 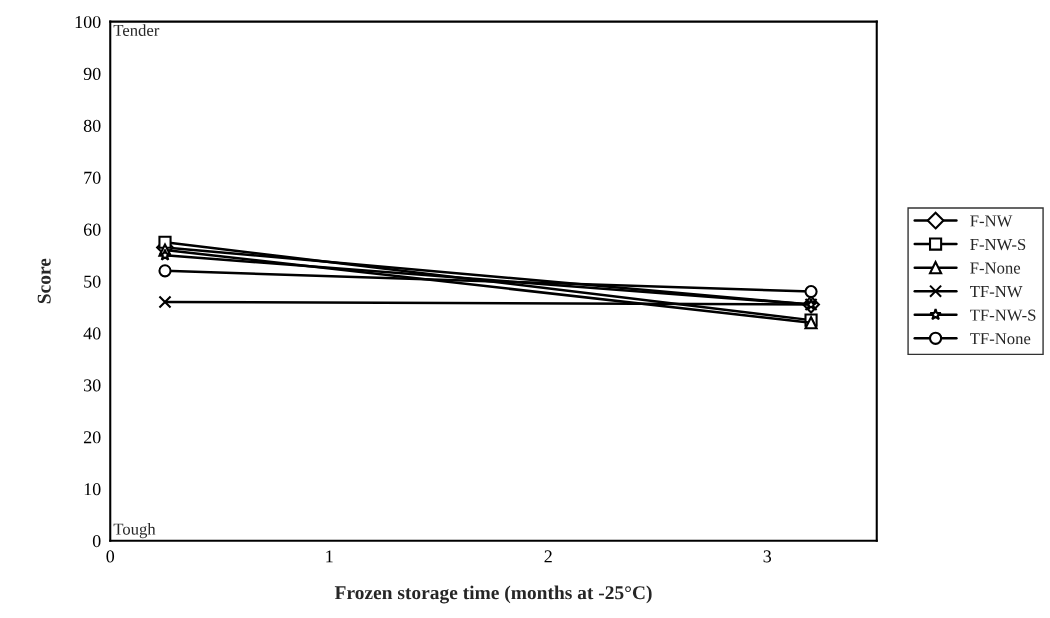 What do you see at coordinates (998, 244) in the screenshot?
I see `legend-label: F-NW-S` at bounding box center [998, 244].